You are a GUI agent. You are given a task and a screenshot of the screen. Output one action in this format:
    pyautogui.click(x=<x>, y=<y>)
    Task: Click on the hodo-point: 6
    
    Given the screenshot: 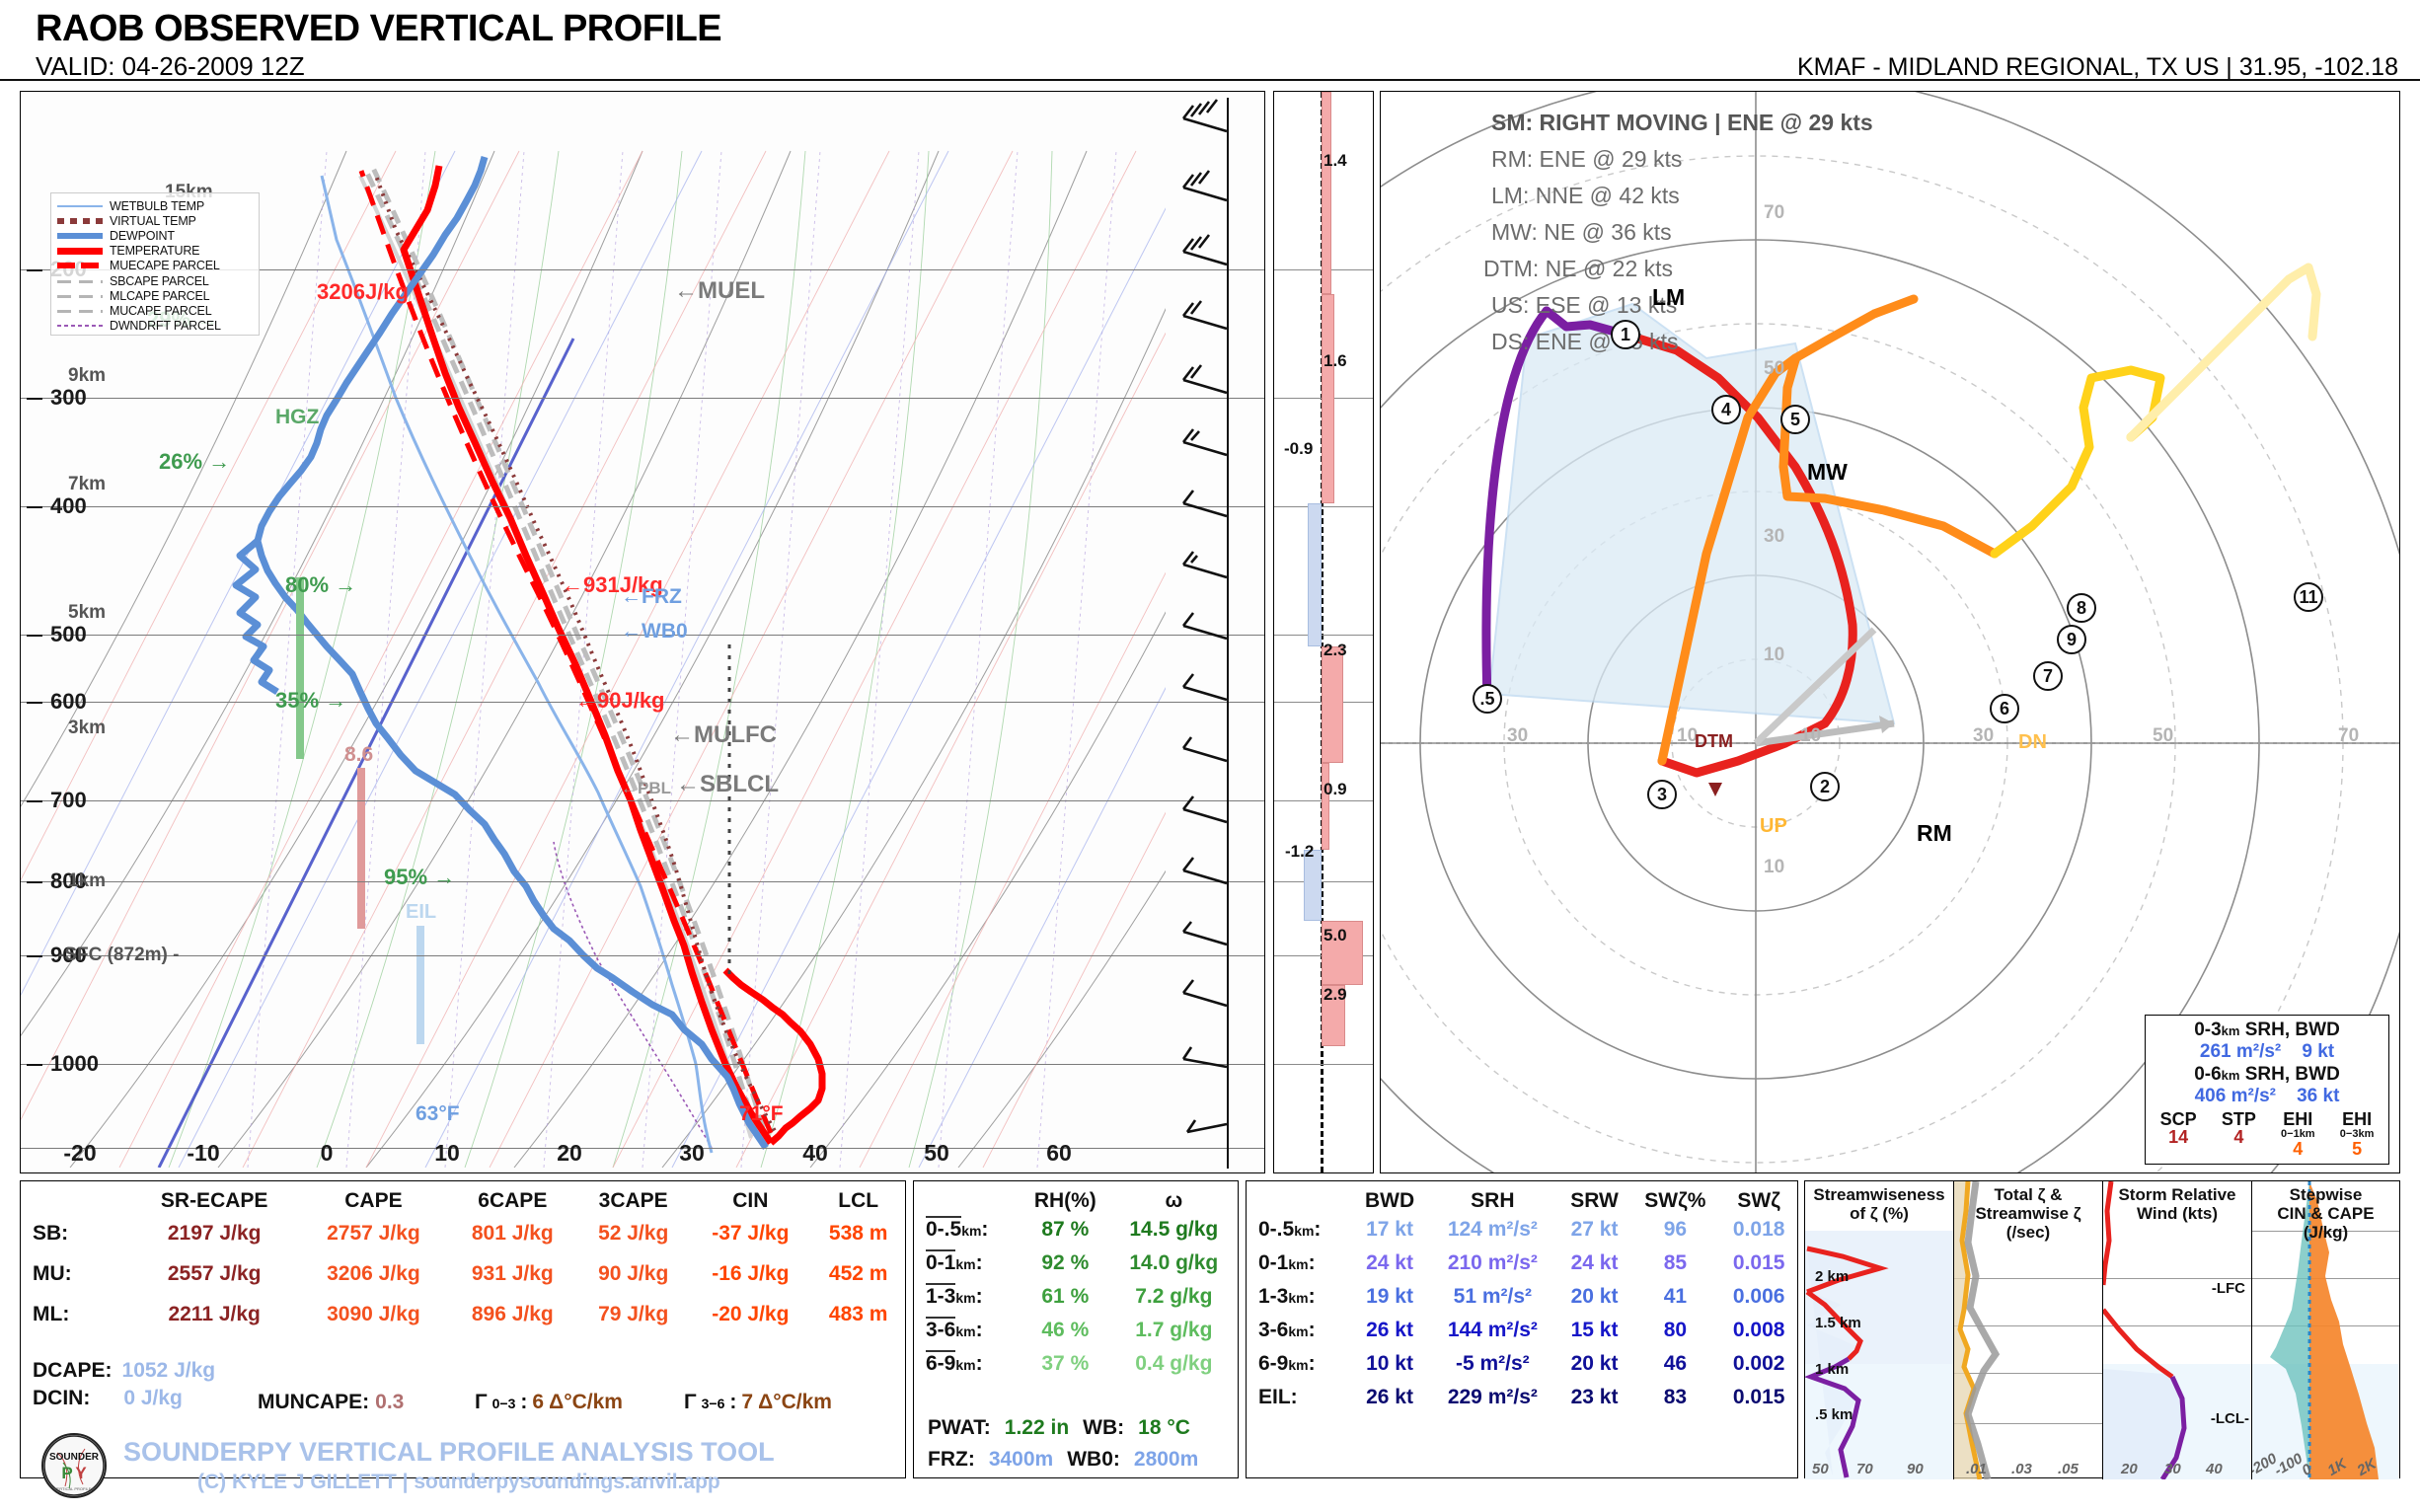 What is the action you would take?
    pyautogui.click(x=2005, y=709)
    